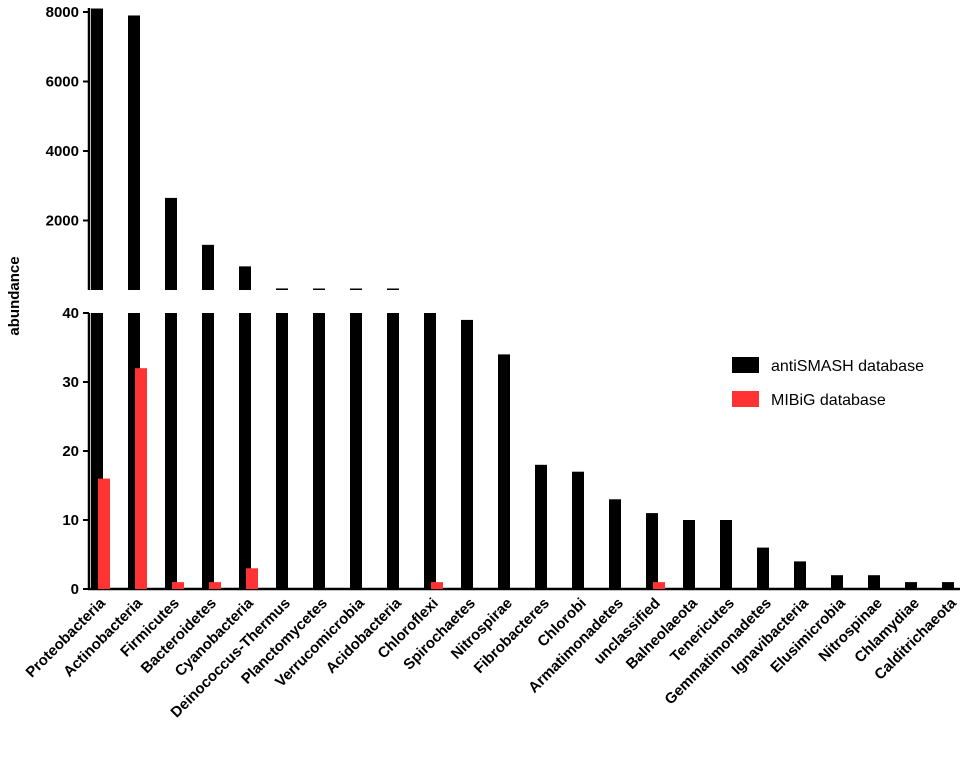 Image resolution: width=967 pixels, height=759 pixels. I want to click on y-tick-label: 8000, so click(62, 12).